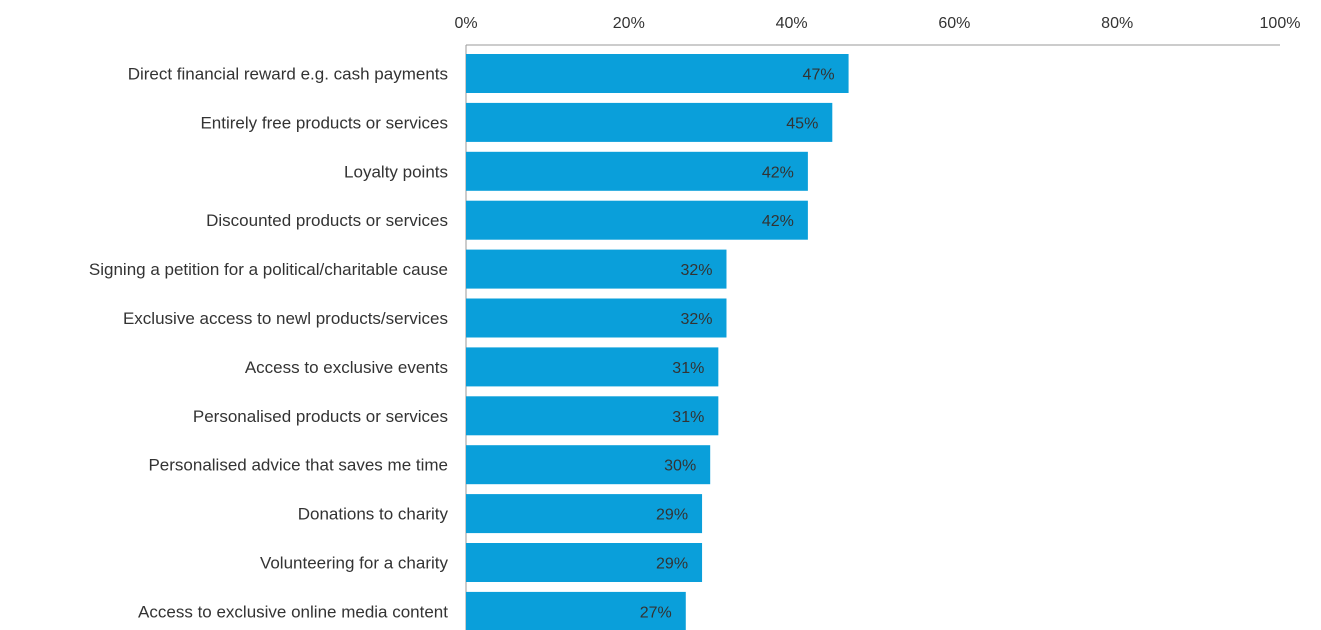  I want to click on value-label: 27%, so click(656, 612).